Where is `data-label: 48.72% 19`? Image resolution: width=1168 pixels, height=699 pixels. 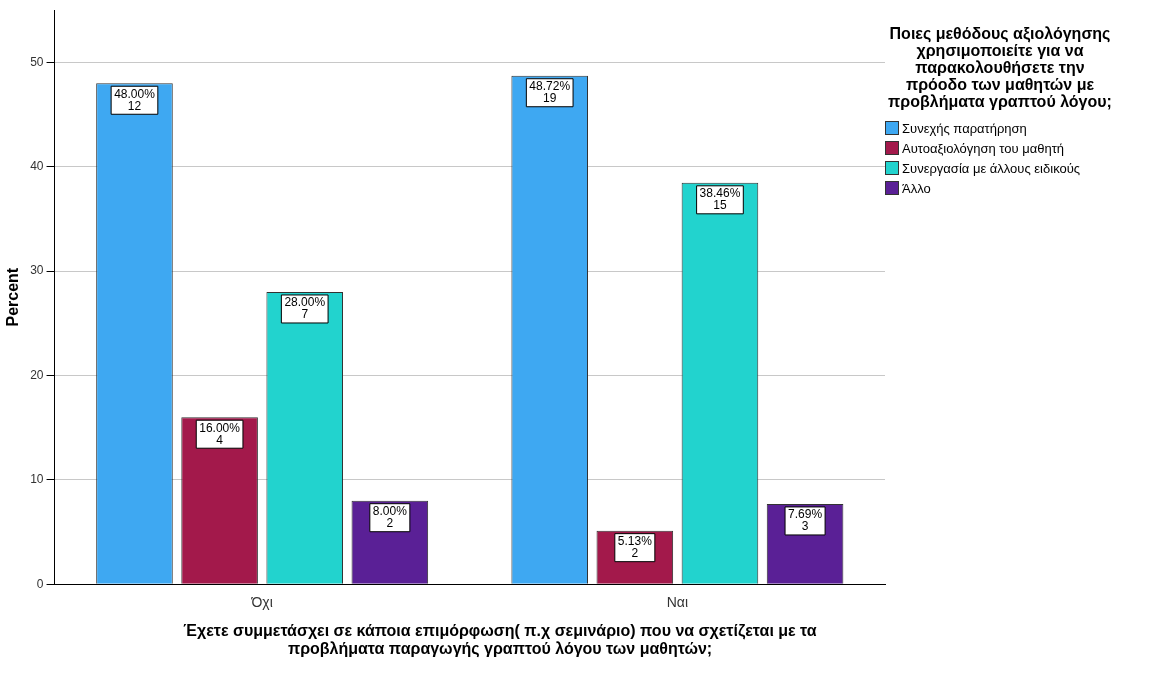 data-label: 48.72% 19 is located at coordinates (550, 92).